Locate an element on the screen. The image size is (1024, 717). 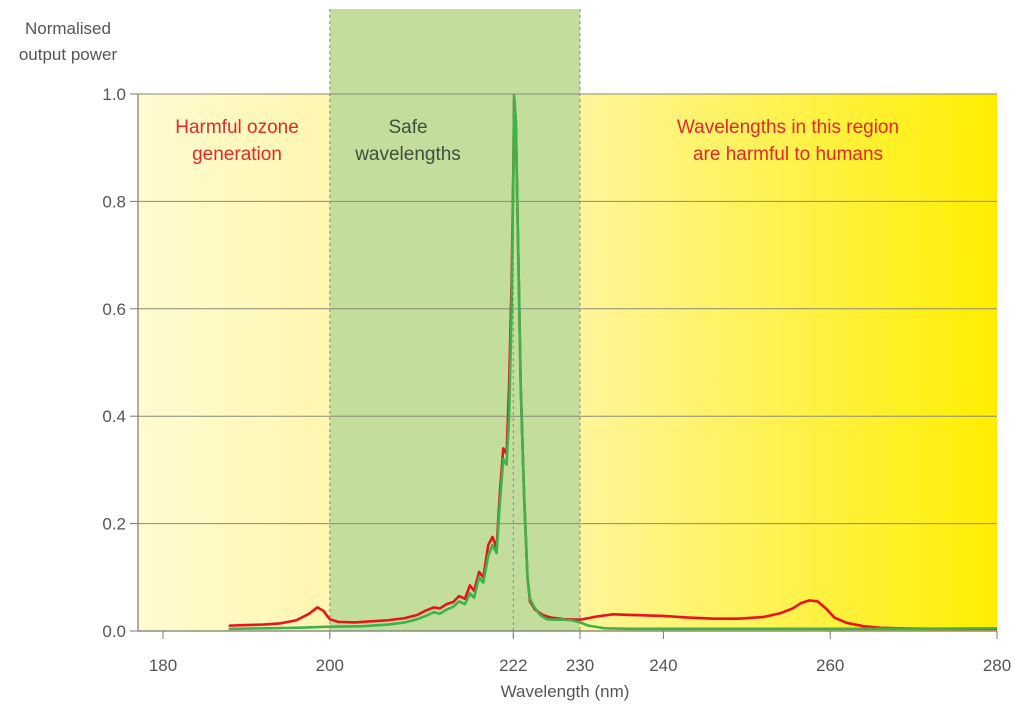
x-tick-label-200: 200 is located at coordinates (330, 665).